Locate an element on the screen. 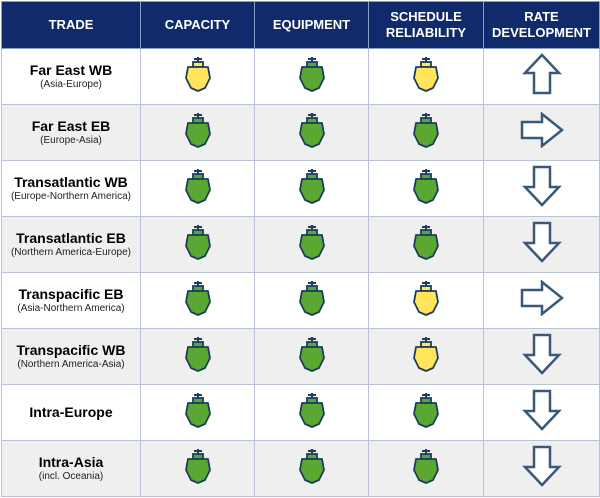 This screenshot has width=600, height=498. trade-cell: Far East EB (Europe-Asia) is located at coordinates (71, 132).